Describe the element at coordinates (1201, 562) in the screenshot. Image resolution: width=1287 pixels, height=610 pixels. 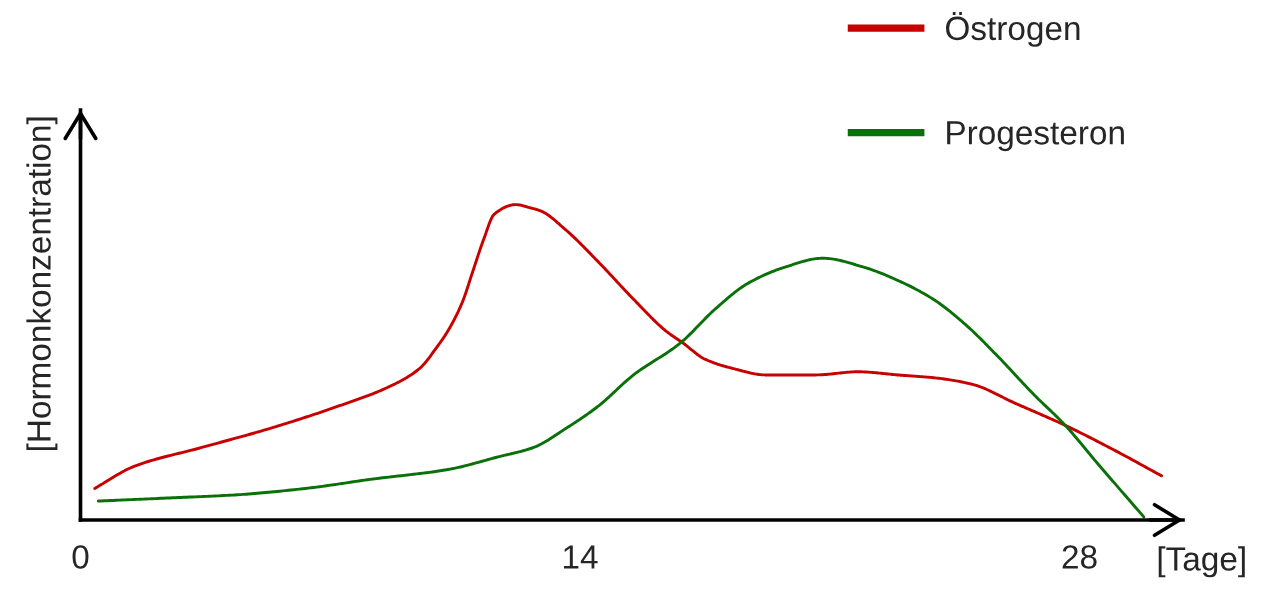
I see `x-axis-title: [Tage]` at that location.